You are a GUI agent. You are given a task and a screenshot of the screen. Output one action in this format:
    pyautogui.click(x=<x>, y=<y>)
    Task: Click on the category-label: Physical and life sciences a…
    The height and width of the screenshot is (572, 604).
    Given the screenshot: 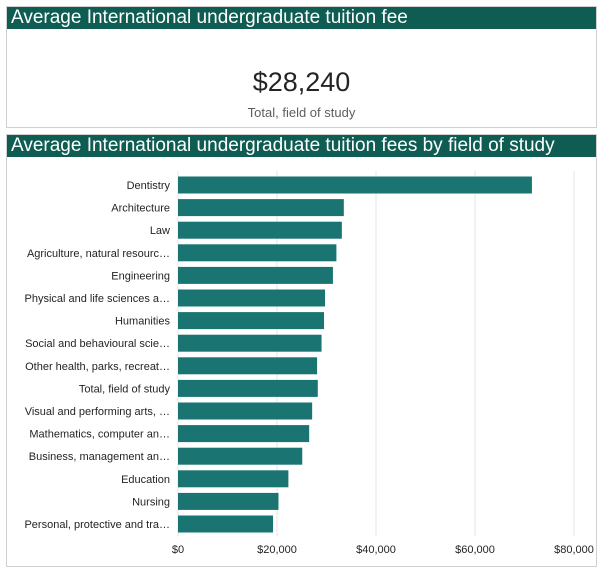 What is the action you would take?
    pyautogui.click(x=97, y=299)
    